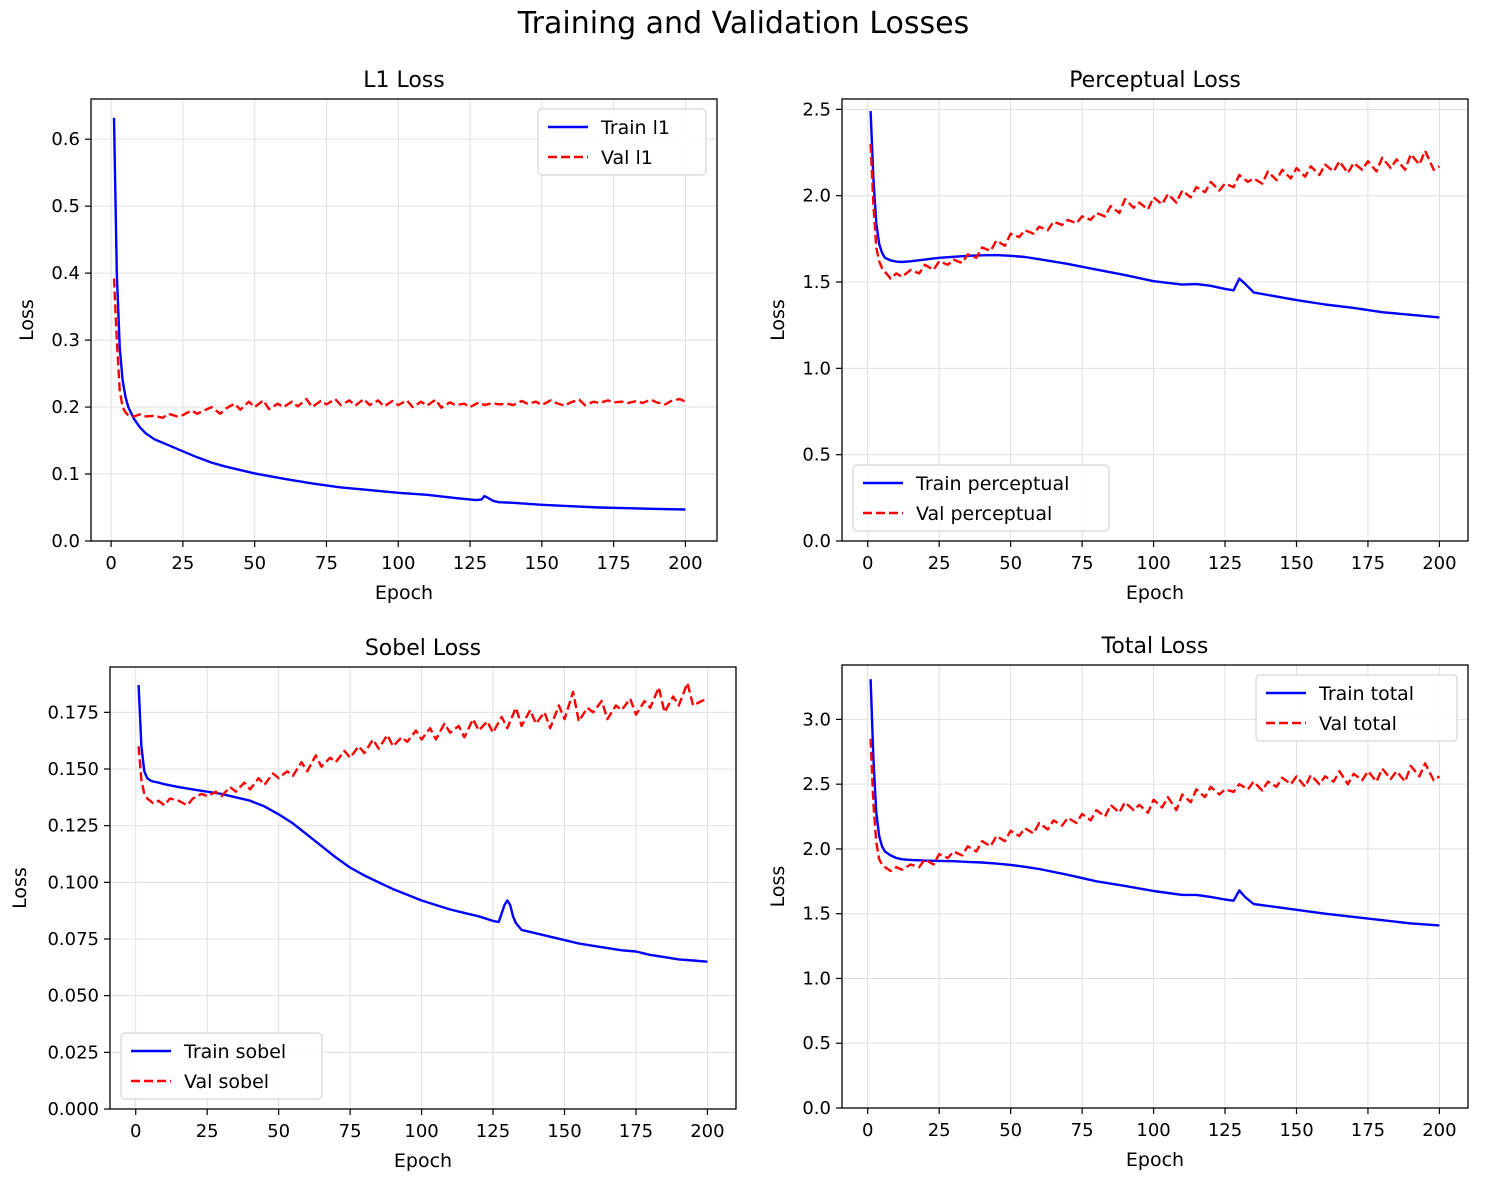 The height and width of the screenshot is (1181, 1487). I want to click on y-tick-label: 0.1, so click(65, 474).